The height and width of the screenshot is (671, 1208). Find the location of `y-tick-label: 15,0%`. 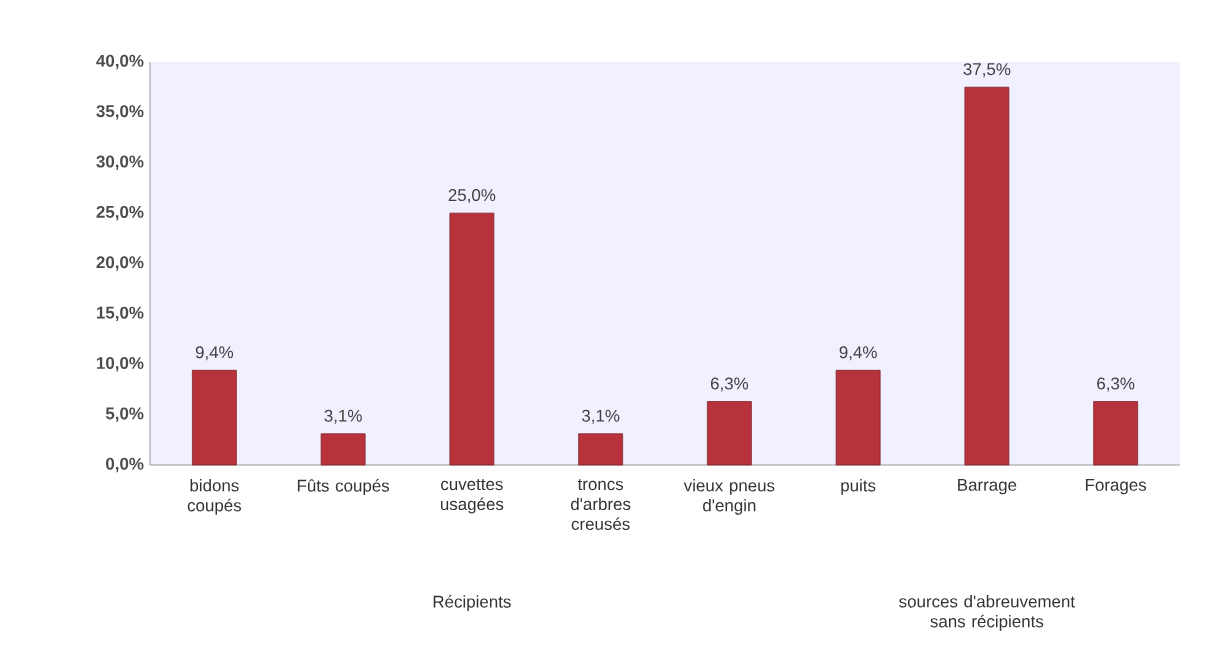

y-tick-label: 15,0% is located at coordinates (120, 314).